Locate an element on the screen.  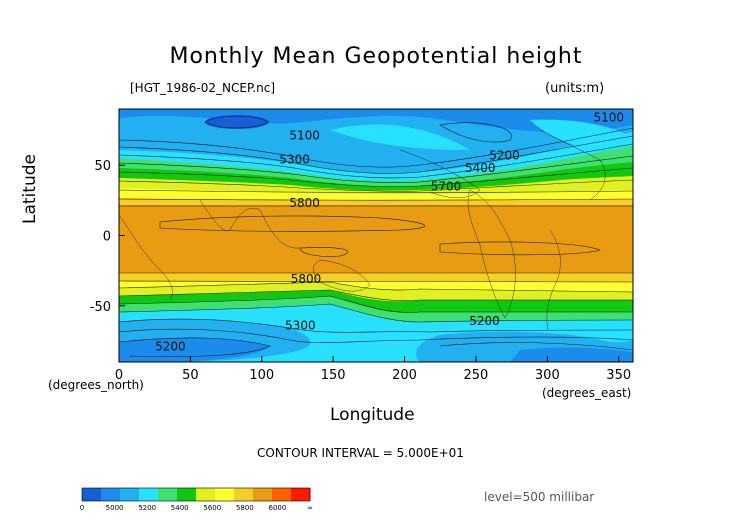
colorbar-label: 6000 is located at coordinates (278, 508).